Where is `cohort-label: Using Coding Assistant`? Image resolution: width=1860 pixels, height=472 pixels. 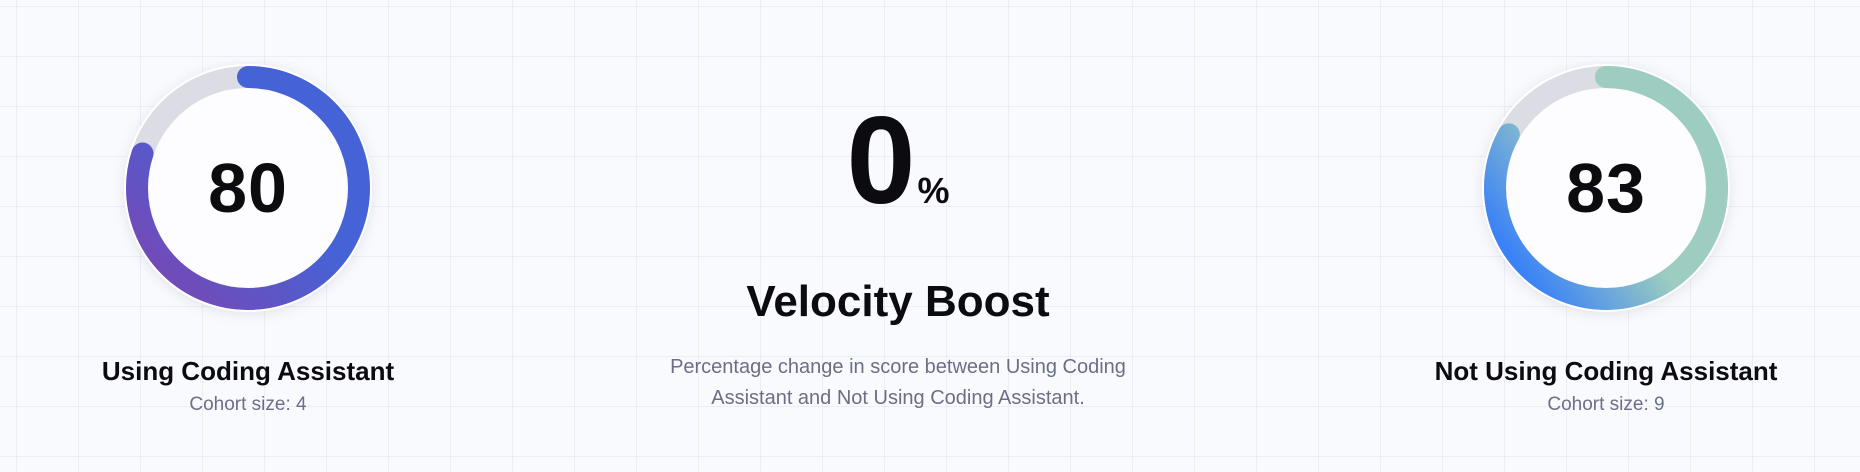
cohort-label: Using Coding Assistant is located at coordinates (248, 371).